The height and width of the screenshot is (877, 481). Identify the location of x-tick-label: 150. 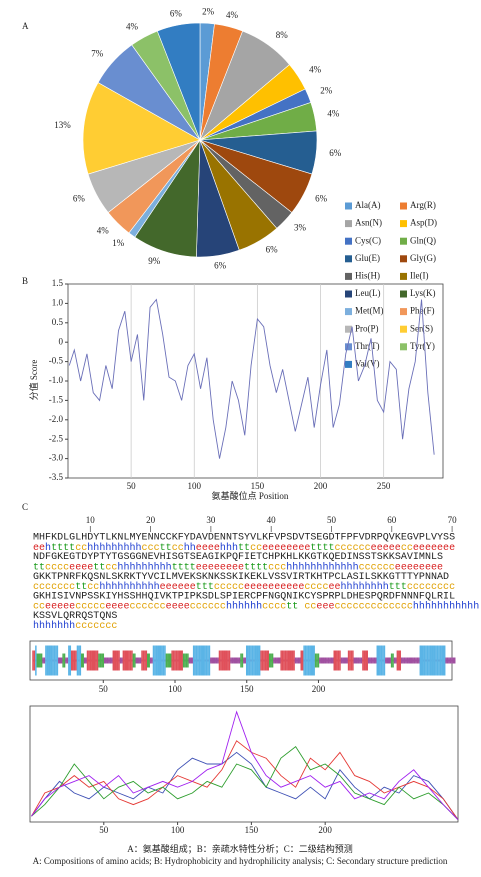
(247, 689).